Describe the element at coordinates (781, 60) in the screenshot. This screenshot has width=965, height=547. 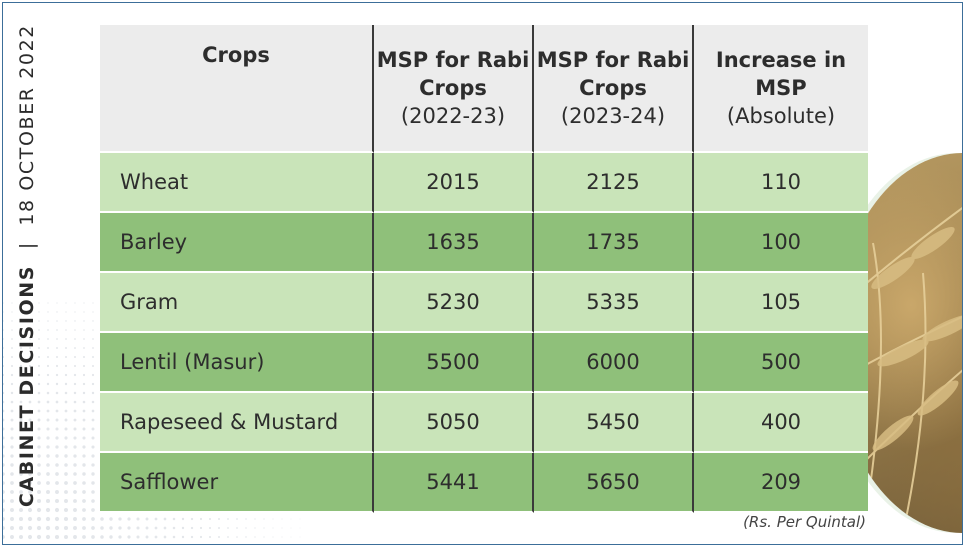
I see `header-line: Increase in` at that location.